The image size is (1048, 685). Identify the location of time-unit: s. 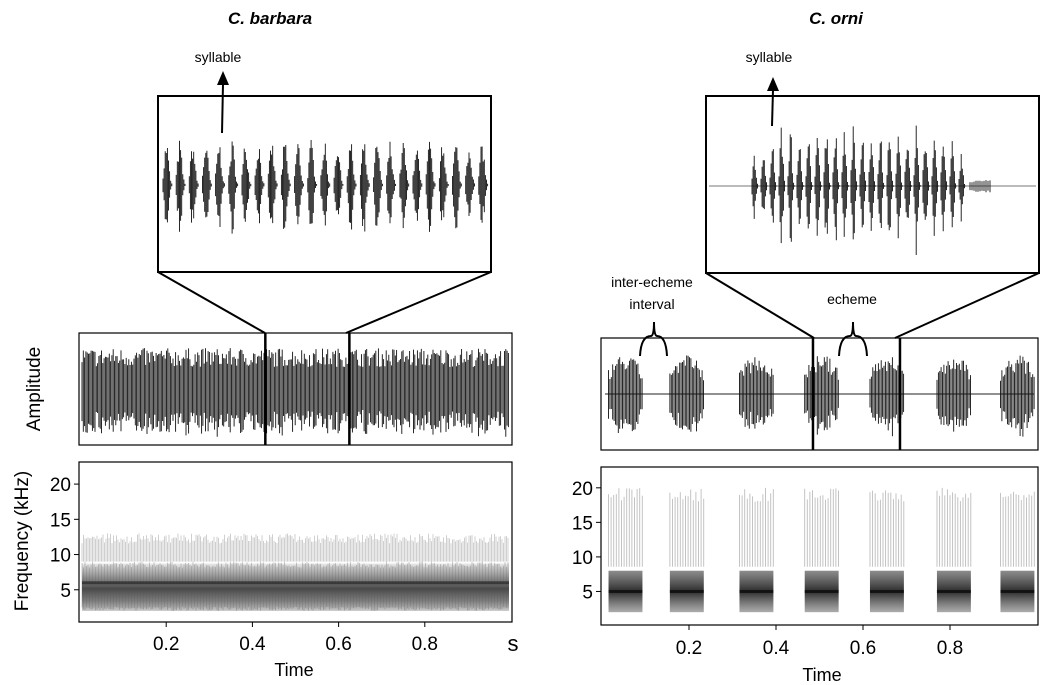
(513, 643).